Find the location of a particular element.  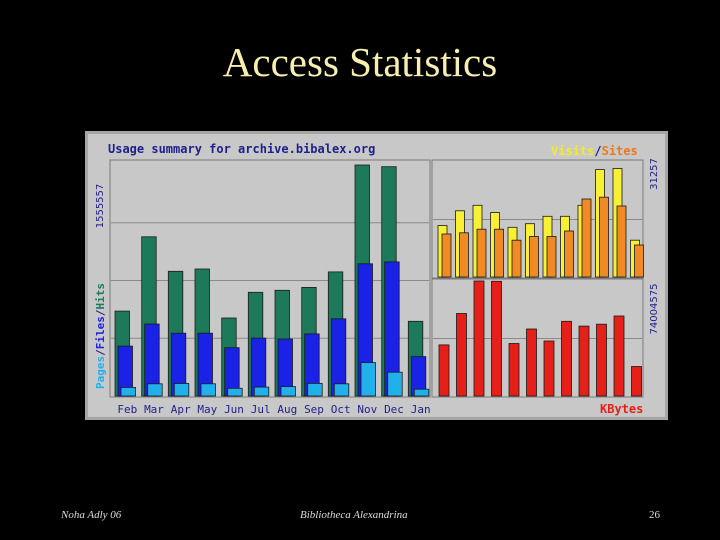

bar-pages-oct is located at coordinates (341, 390).